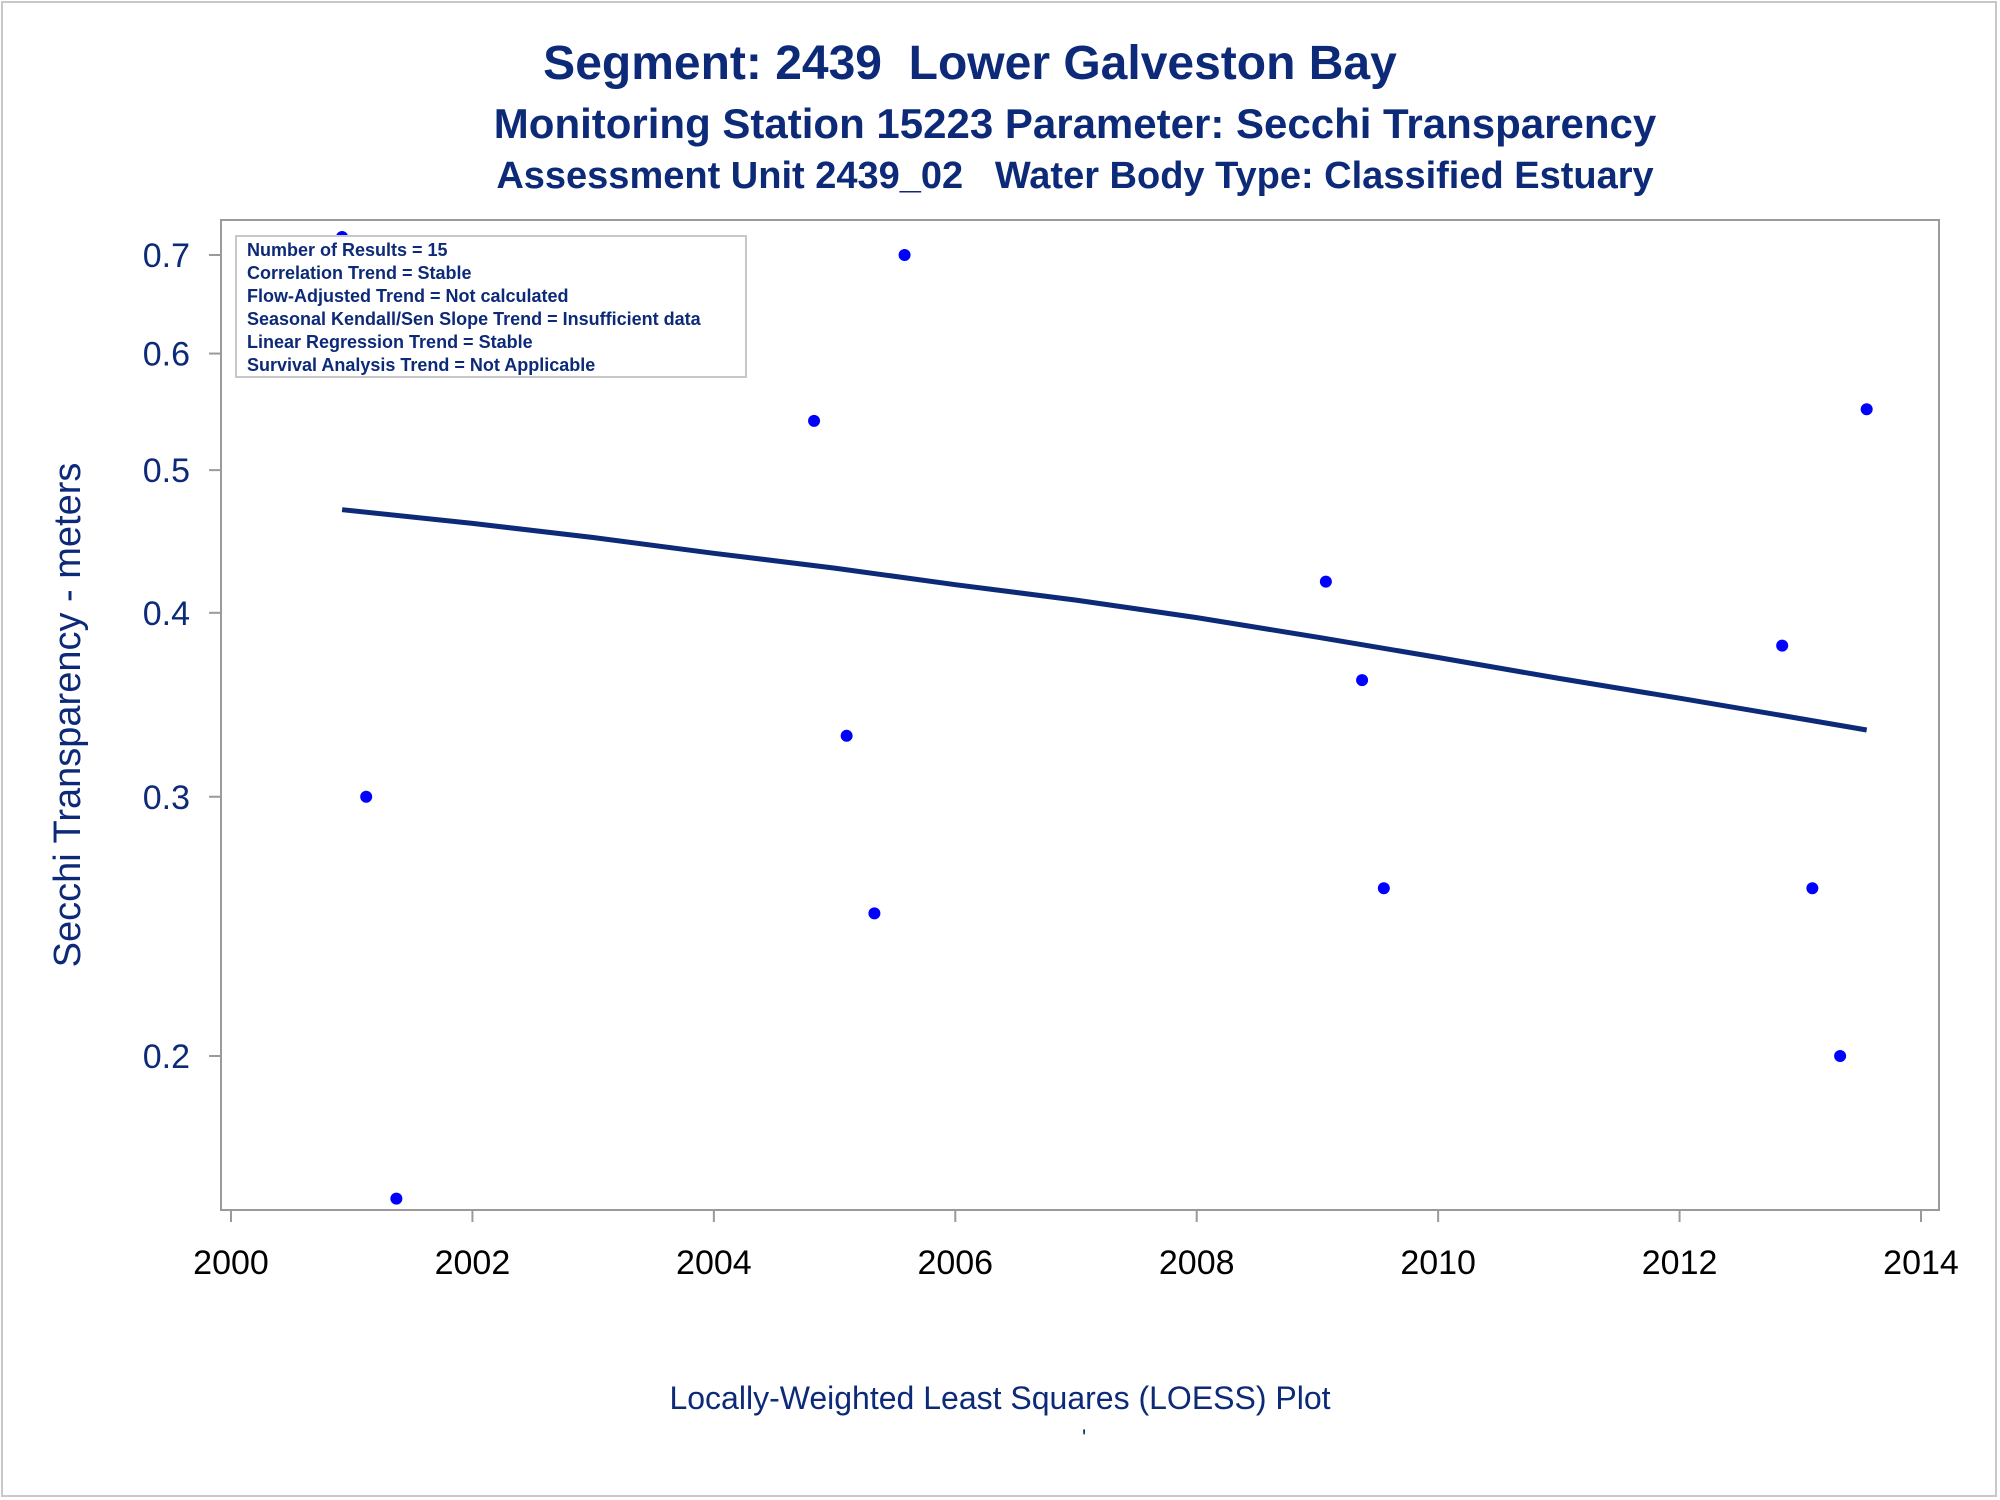 The height and width of the screenshot is (1500, 2000). I want to click on stats-legend-line: Linear Regression Trend = Stable, so click(390, 342).